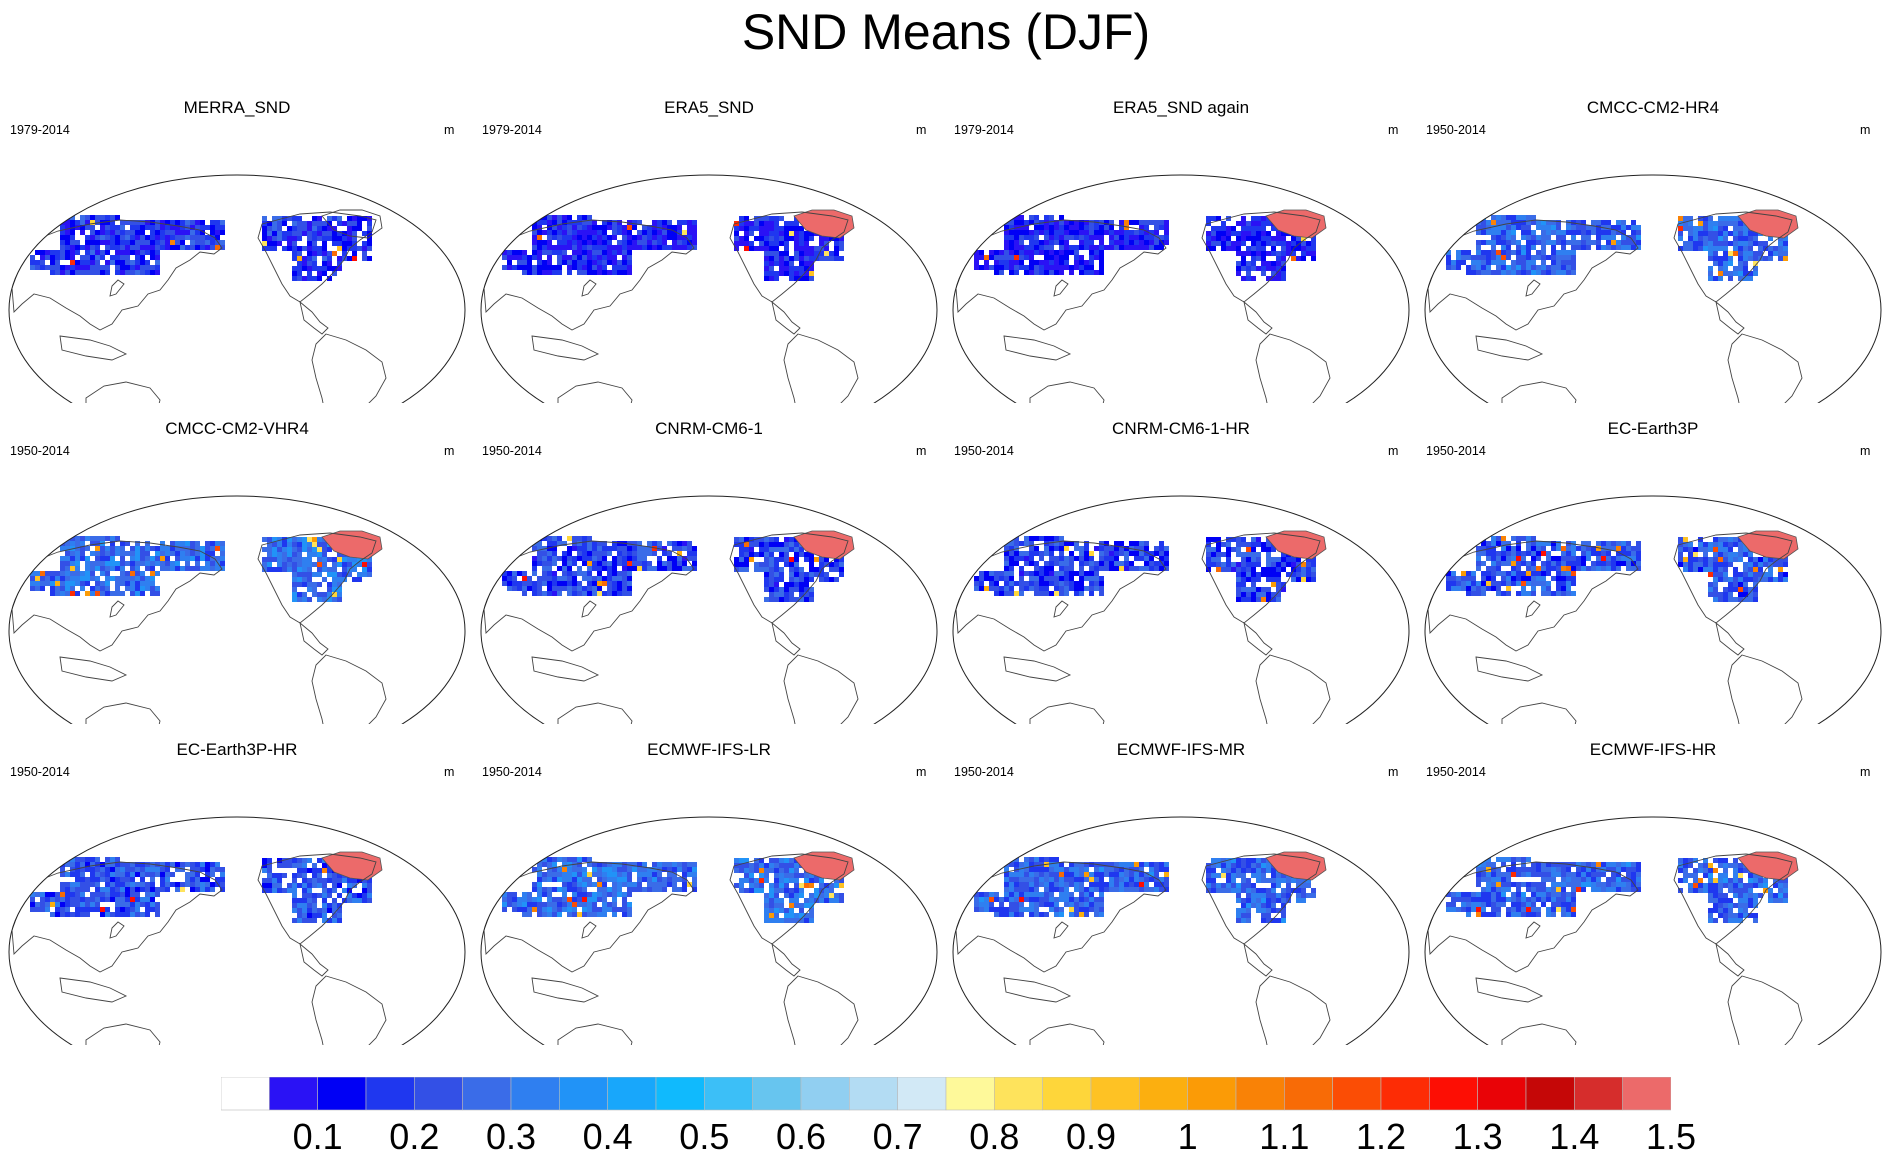 This screenshot has height=1165, width=1892. I want to click on colorbar-tick-label: 0.4, so click(608, 1137).